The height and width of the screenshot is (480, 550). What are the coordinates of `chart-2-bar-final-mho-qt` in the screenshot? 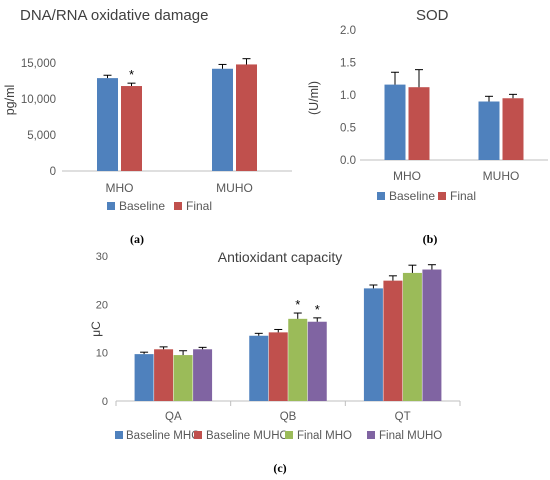 It's located at (412, 336).